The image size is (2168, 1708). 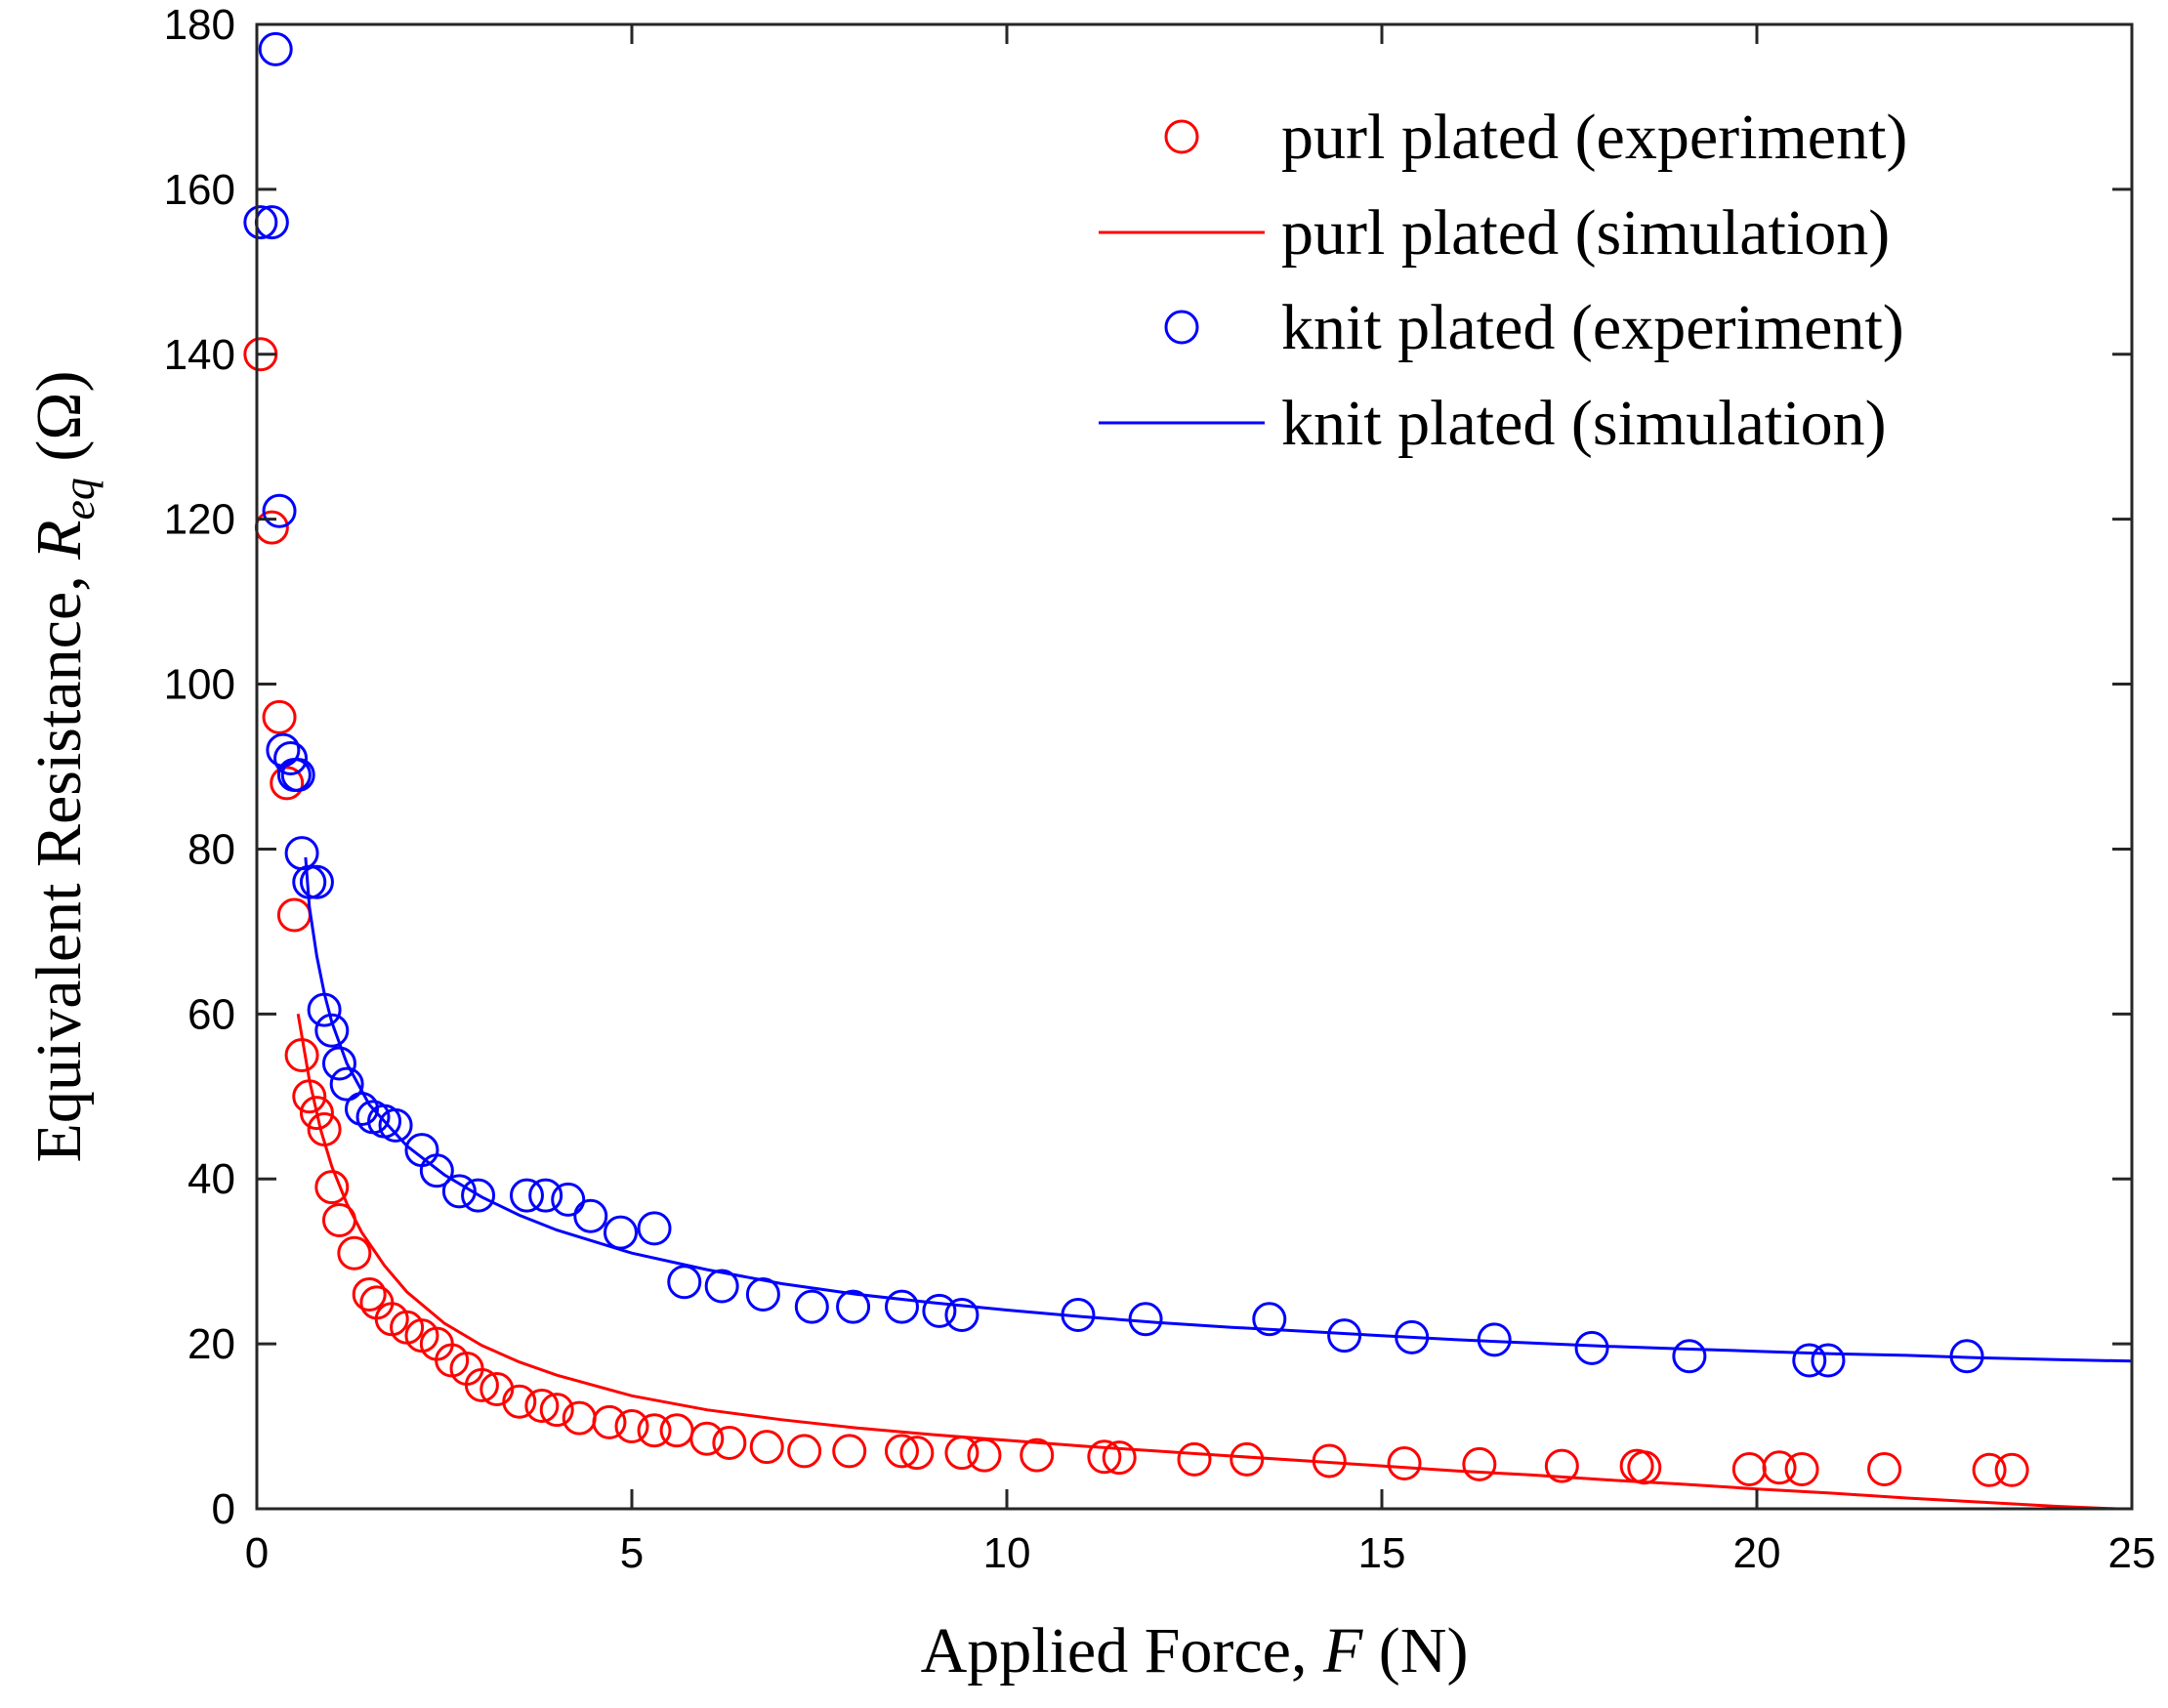 What do you see at coordinates (632, 1553) in the screenshot?
I see `x-tick-label: 5` at bounding box center [632, 1553].